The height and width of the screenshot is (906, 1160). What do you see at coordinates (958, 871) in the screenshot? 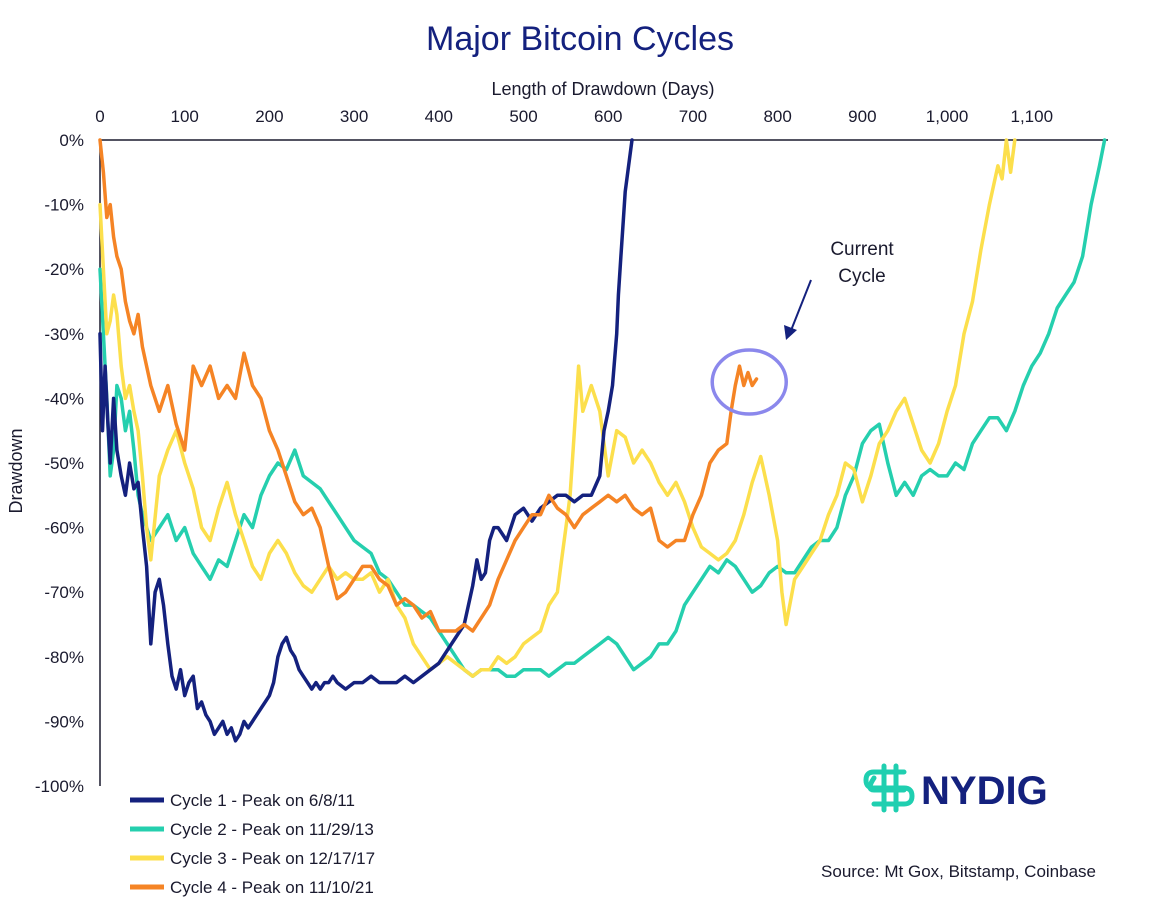
I see `source-note: Source: Mt Gox, Bitstamp, Coinbase` at bounding box center [958, 871].